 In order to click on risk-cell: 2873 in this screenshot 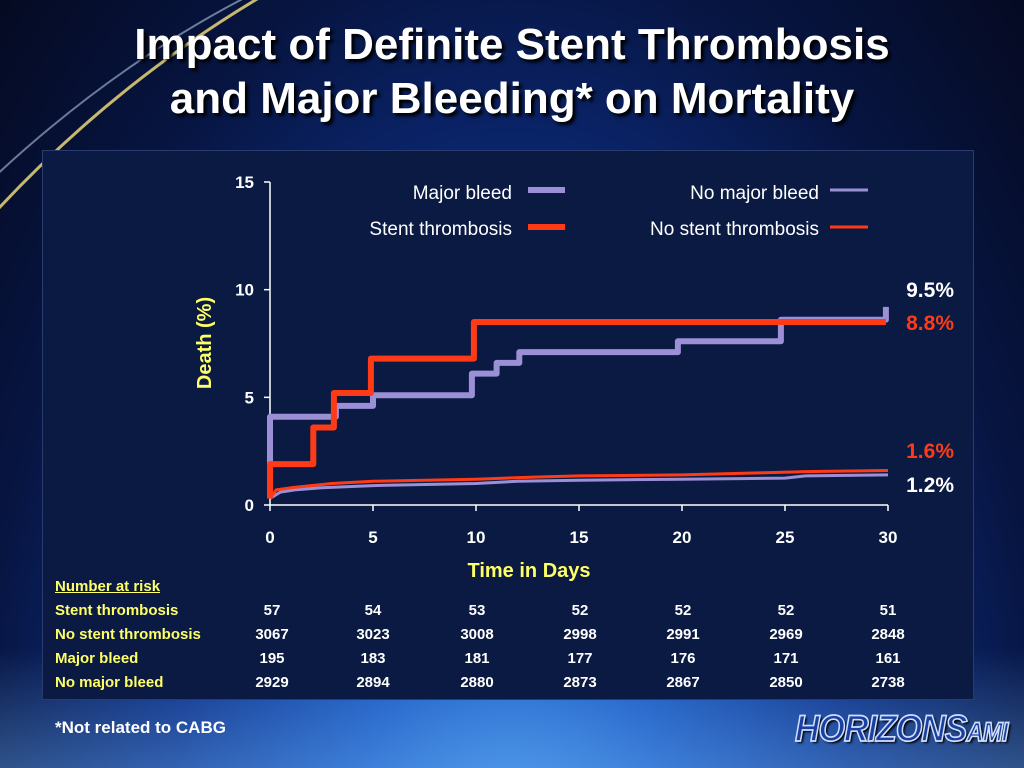, I will do `click(580, 682)`.